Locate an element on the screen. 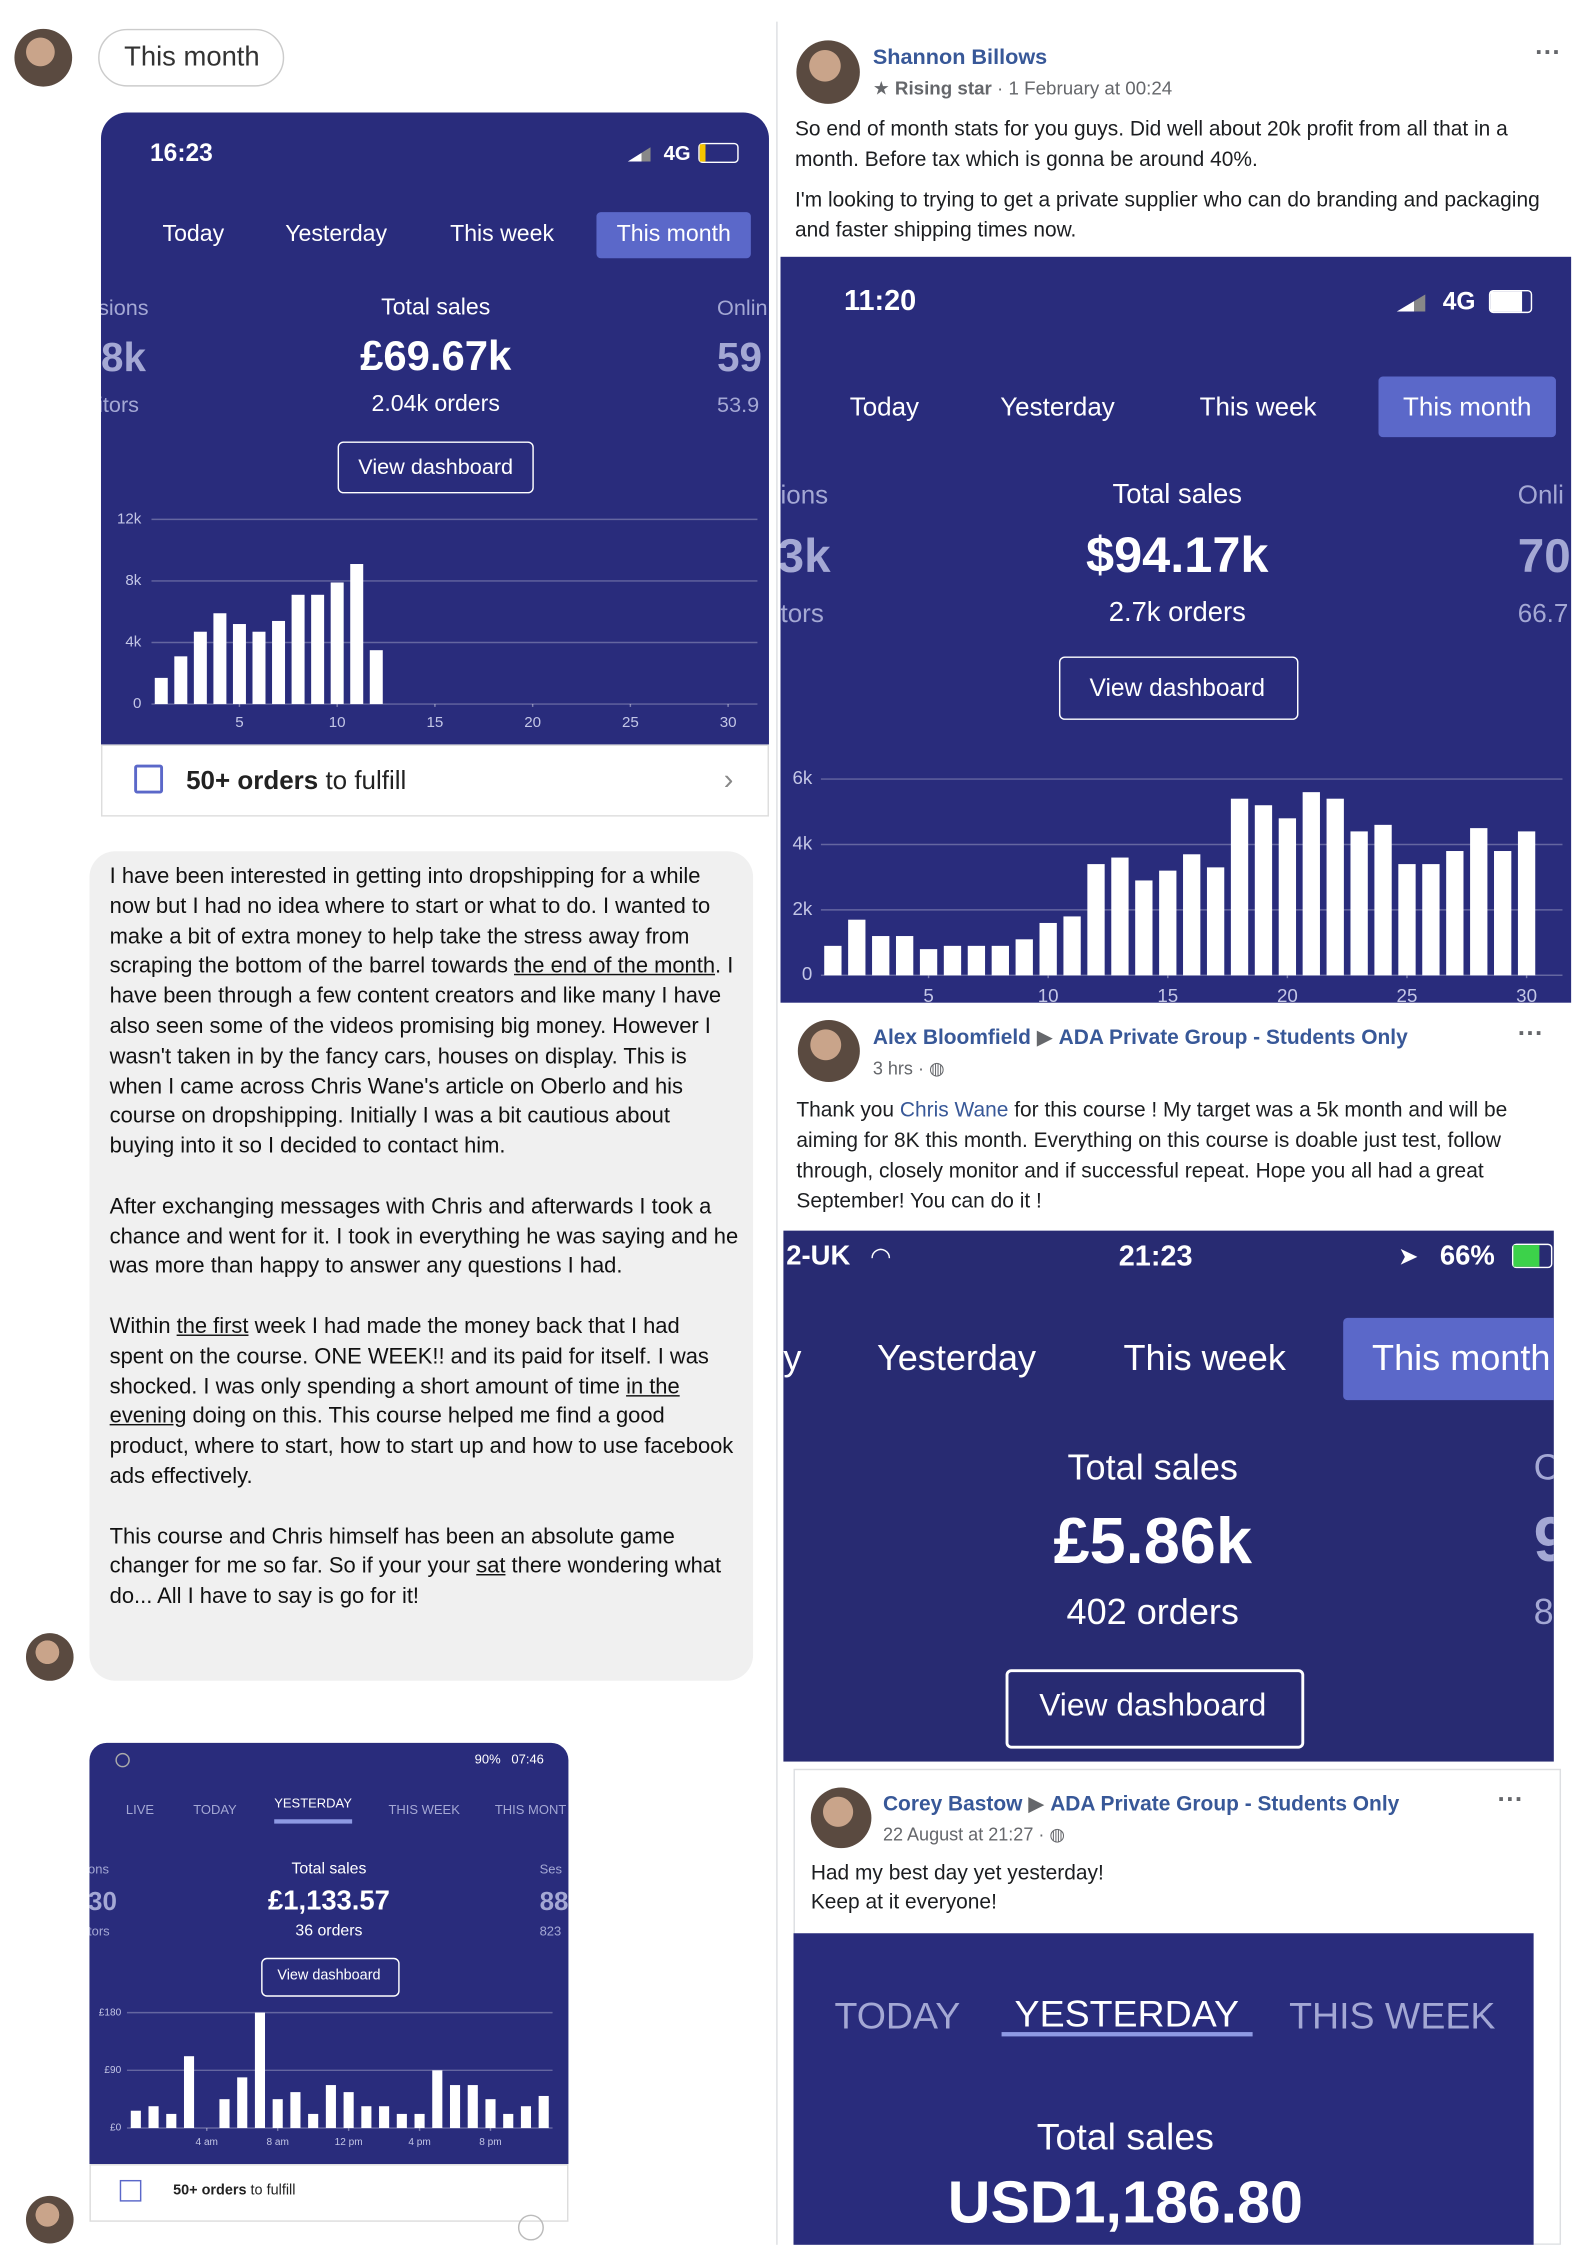 Image resolution: width=1587 pixels, height=2245 pixels. total-sales: £1,133.57 is located at coordinates (328, 1901).